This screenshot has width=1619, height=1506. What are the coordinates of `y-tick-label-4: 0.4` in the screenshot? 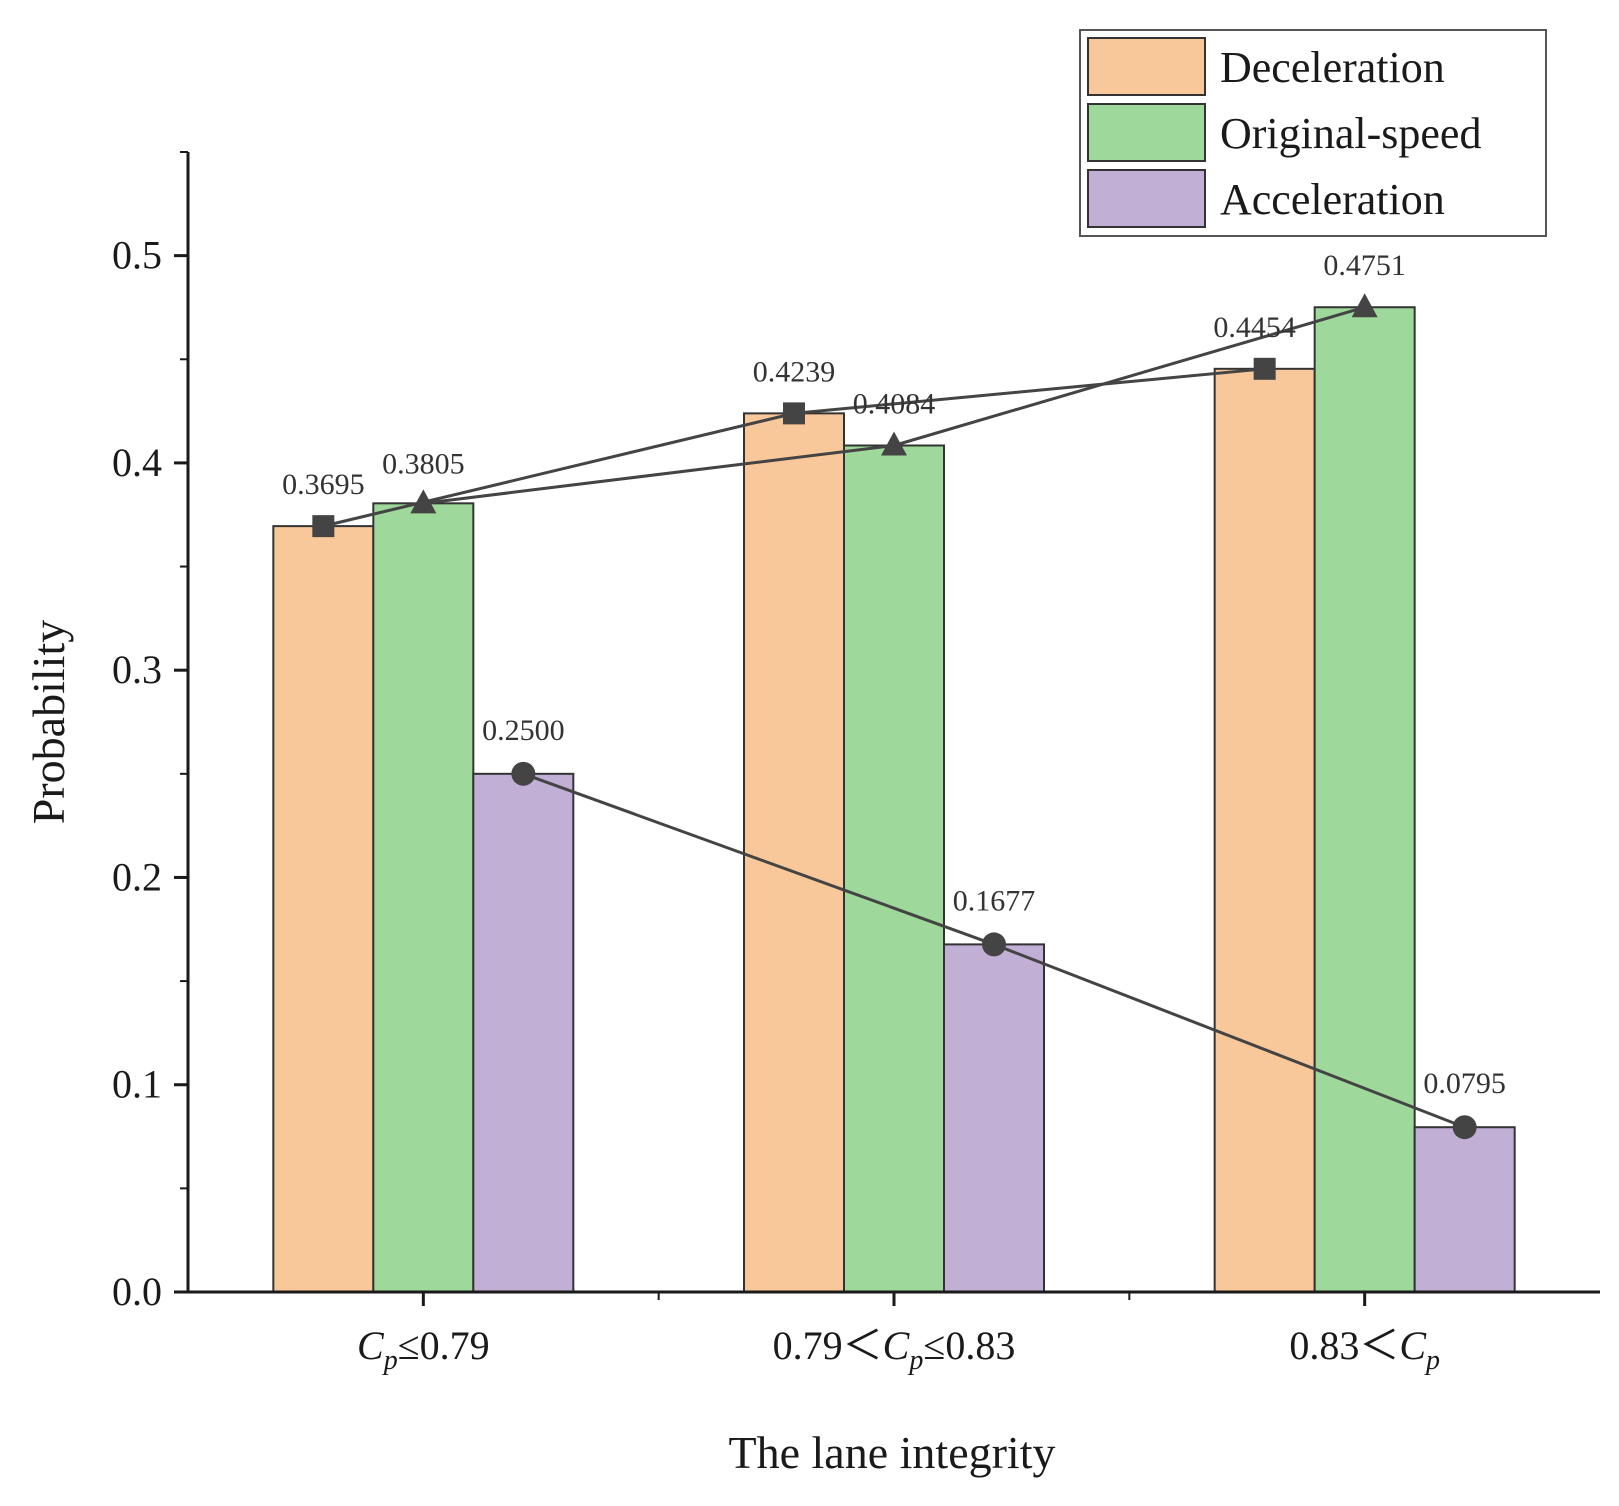 It's located at (137, 462).